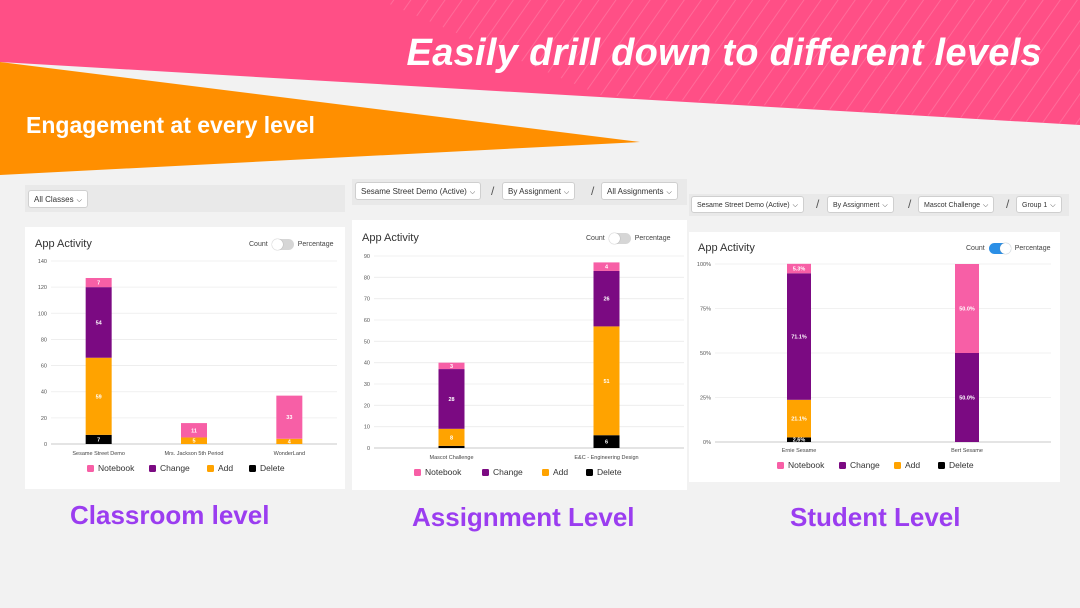 Image resolution: width=1080 pixels, height=608 pixels. What do you see at coordinates (58, 199) in the screenshot?
I see `class-filter-dropdown: All Classes ⌵` at bounding box center [58, 199].